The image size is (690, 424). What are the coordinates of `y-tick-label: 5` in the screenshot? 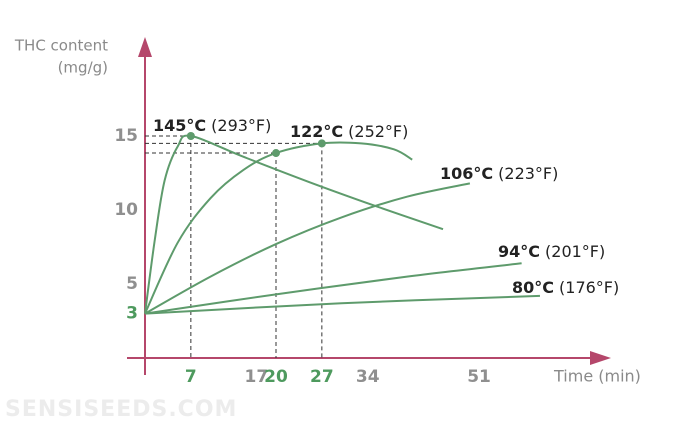 It's located at (132, 284).